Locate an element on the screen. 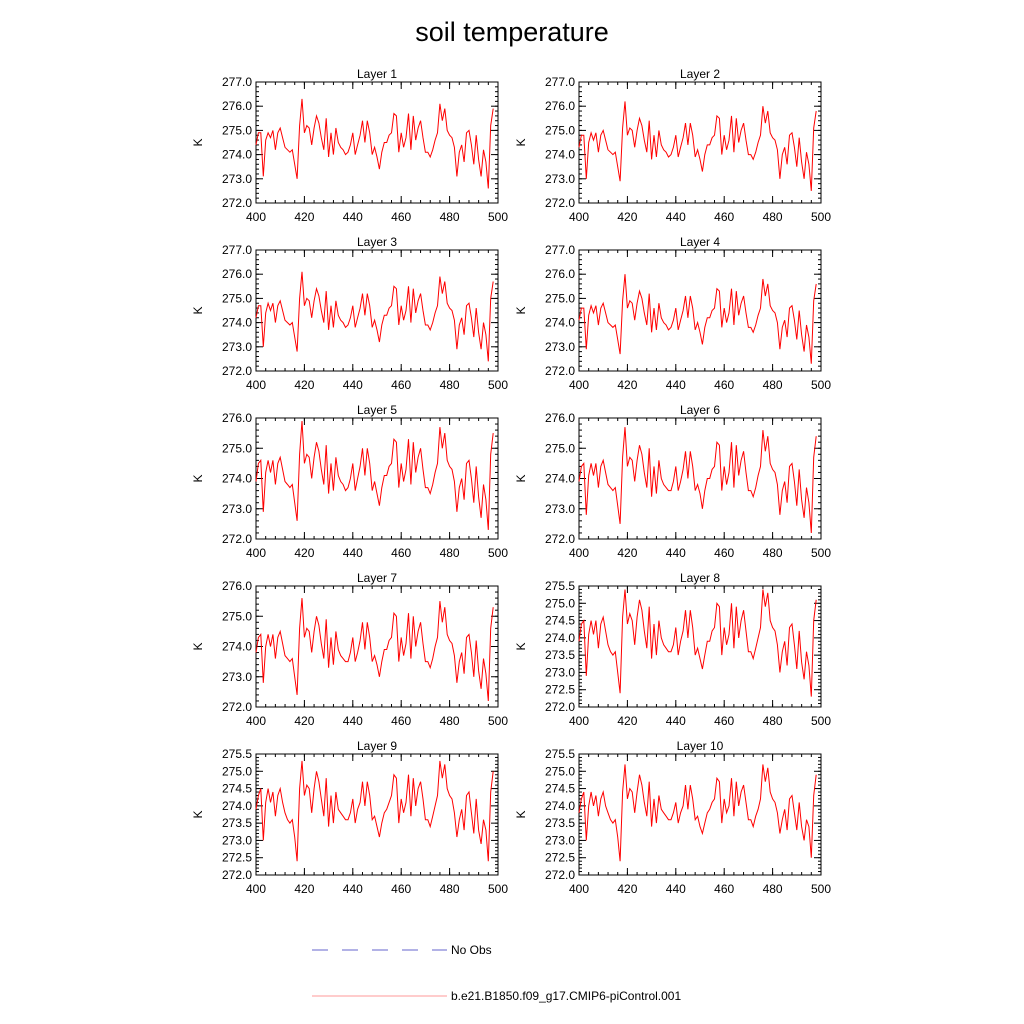 This screenshot has width=1024, height=1024. figure-title: soil temperature is located at coordinates (512, 32).